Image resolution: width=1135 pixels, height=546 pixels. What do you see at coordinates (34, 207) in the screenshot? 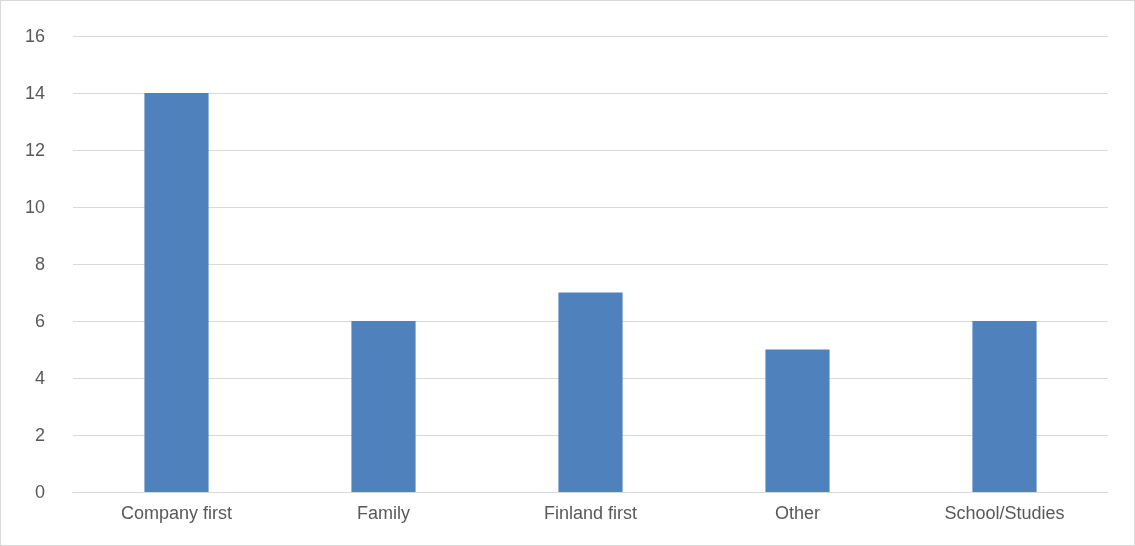
I see `y-tick-label: 10` at bounding box center [34, 207].